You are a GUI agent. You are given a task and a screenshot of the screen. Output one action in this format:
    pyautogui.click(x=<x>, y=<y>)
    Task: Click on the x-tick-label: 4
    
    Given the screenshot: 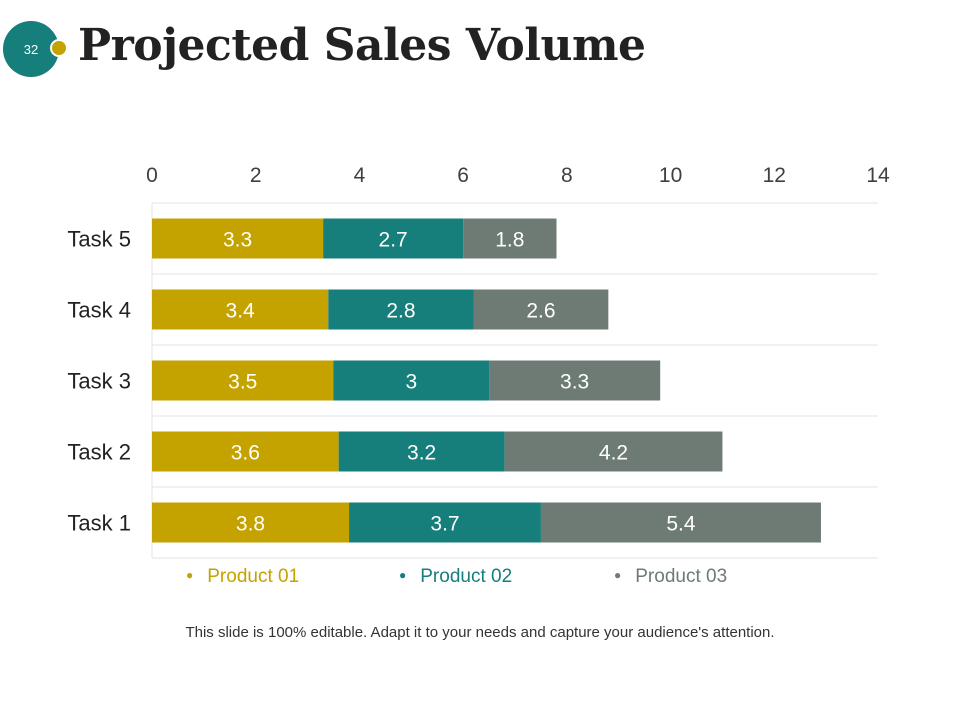 What is the action you would take?
    pyautogui.click(x=360, y=175)
    